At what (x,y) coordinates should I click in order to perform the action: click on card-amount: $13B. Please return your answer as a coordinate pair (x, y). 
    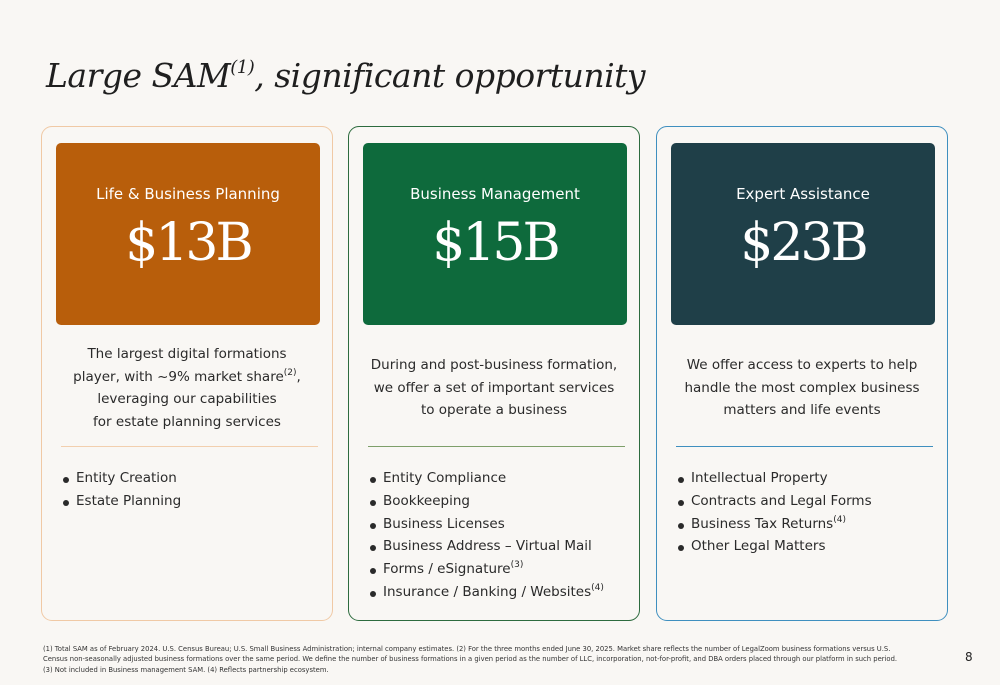
    Looking at the image, I should click on (189, 243).